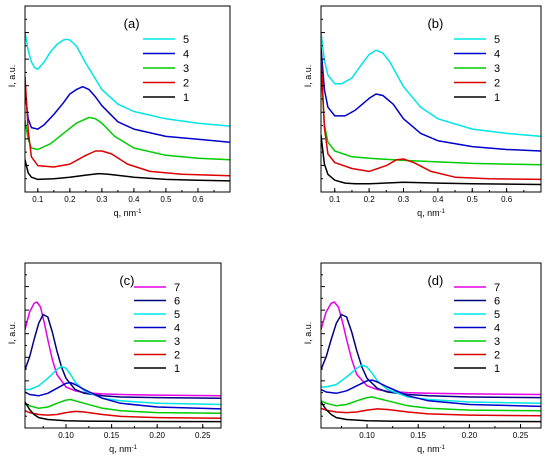 This screenshot has width=550, height=462. Describe the element at coordinates (435, 280) in the screenshot. I see `panel-label: (d)` at that location.